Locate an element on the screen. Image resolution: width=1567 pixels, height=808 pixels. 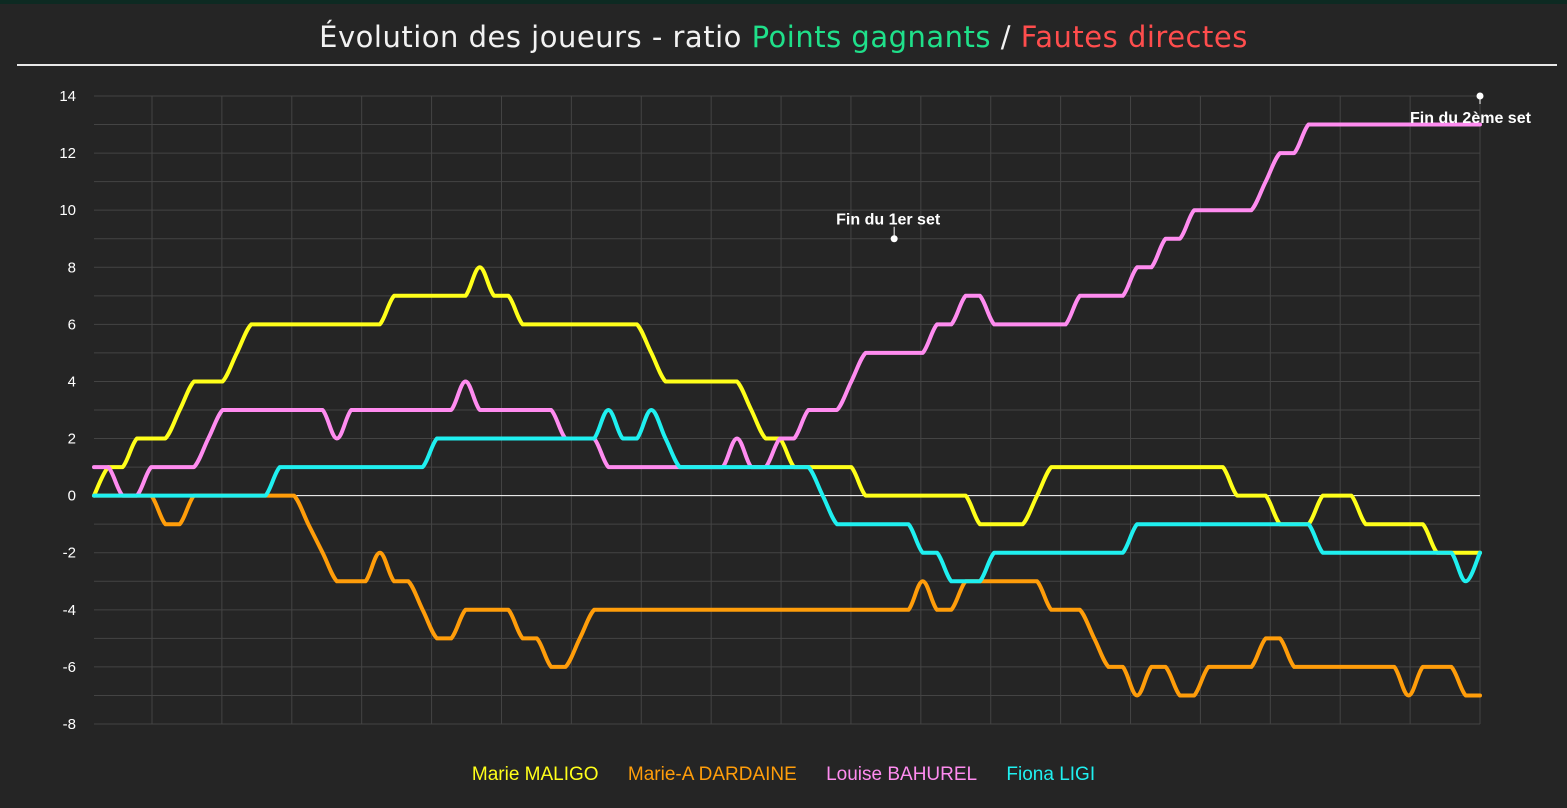
legend-item-bahurel: Louise BAHUREL is located at coordinates (902, 774).